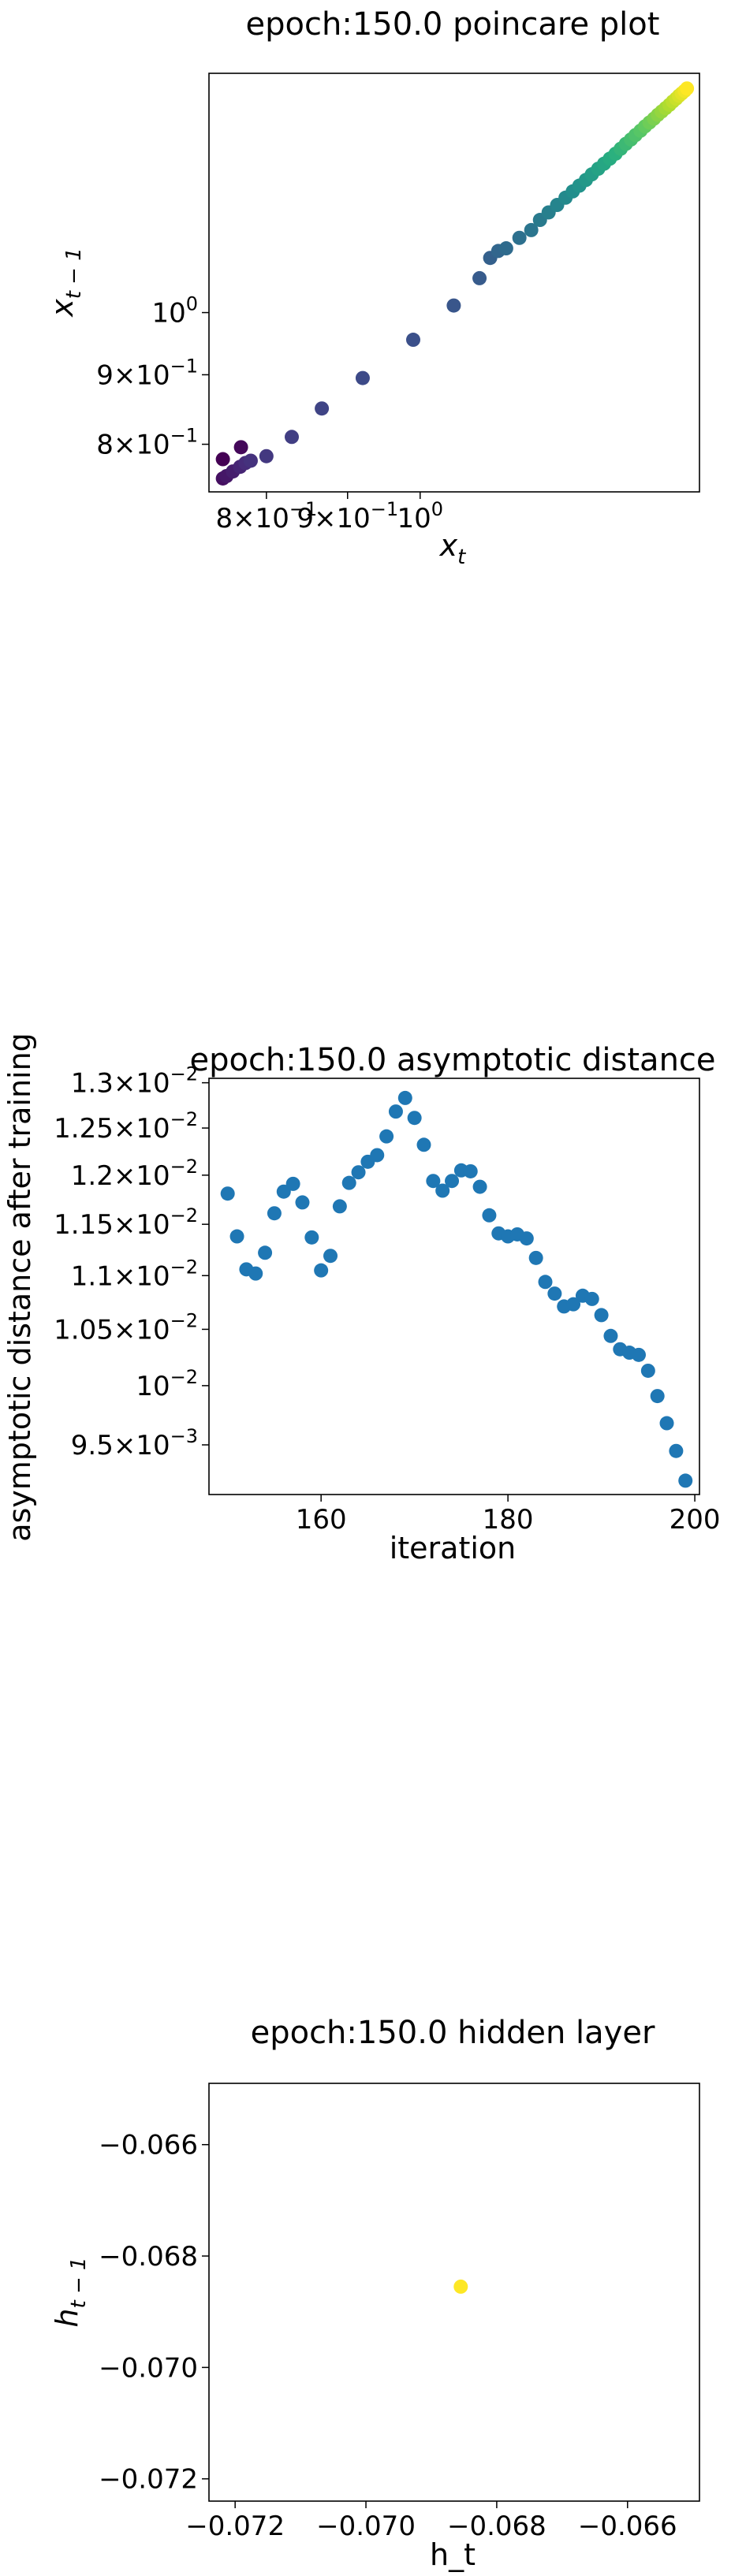  I want to click on asymptotic-y-tick-label: 1.15×10⁻², so click(126, 1222).